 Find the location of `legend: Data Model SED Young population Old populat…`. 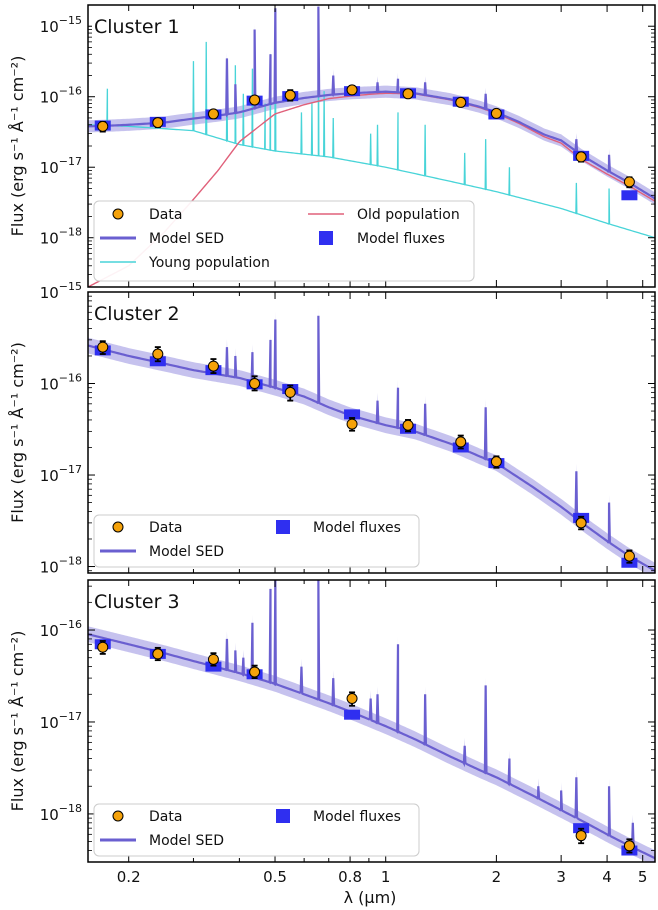

legend: Data Model SED Young population Old populat… is located at coordinates (284, 241).